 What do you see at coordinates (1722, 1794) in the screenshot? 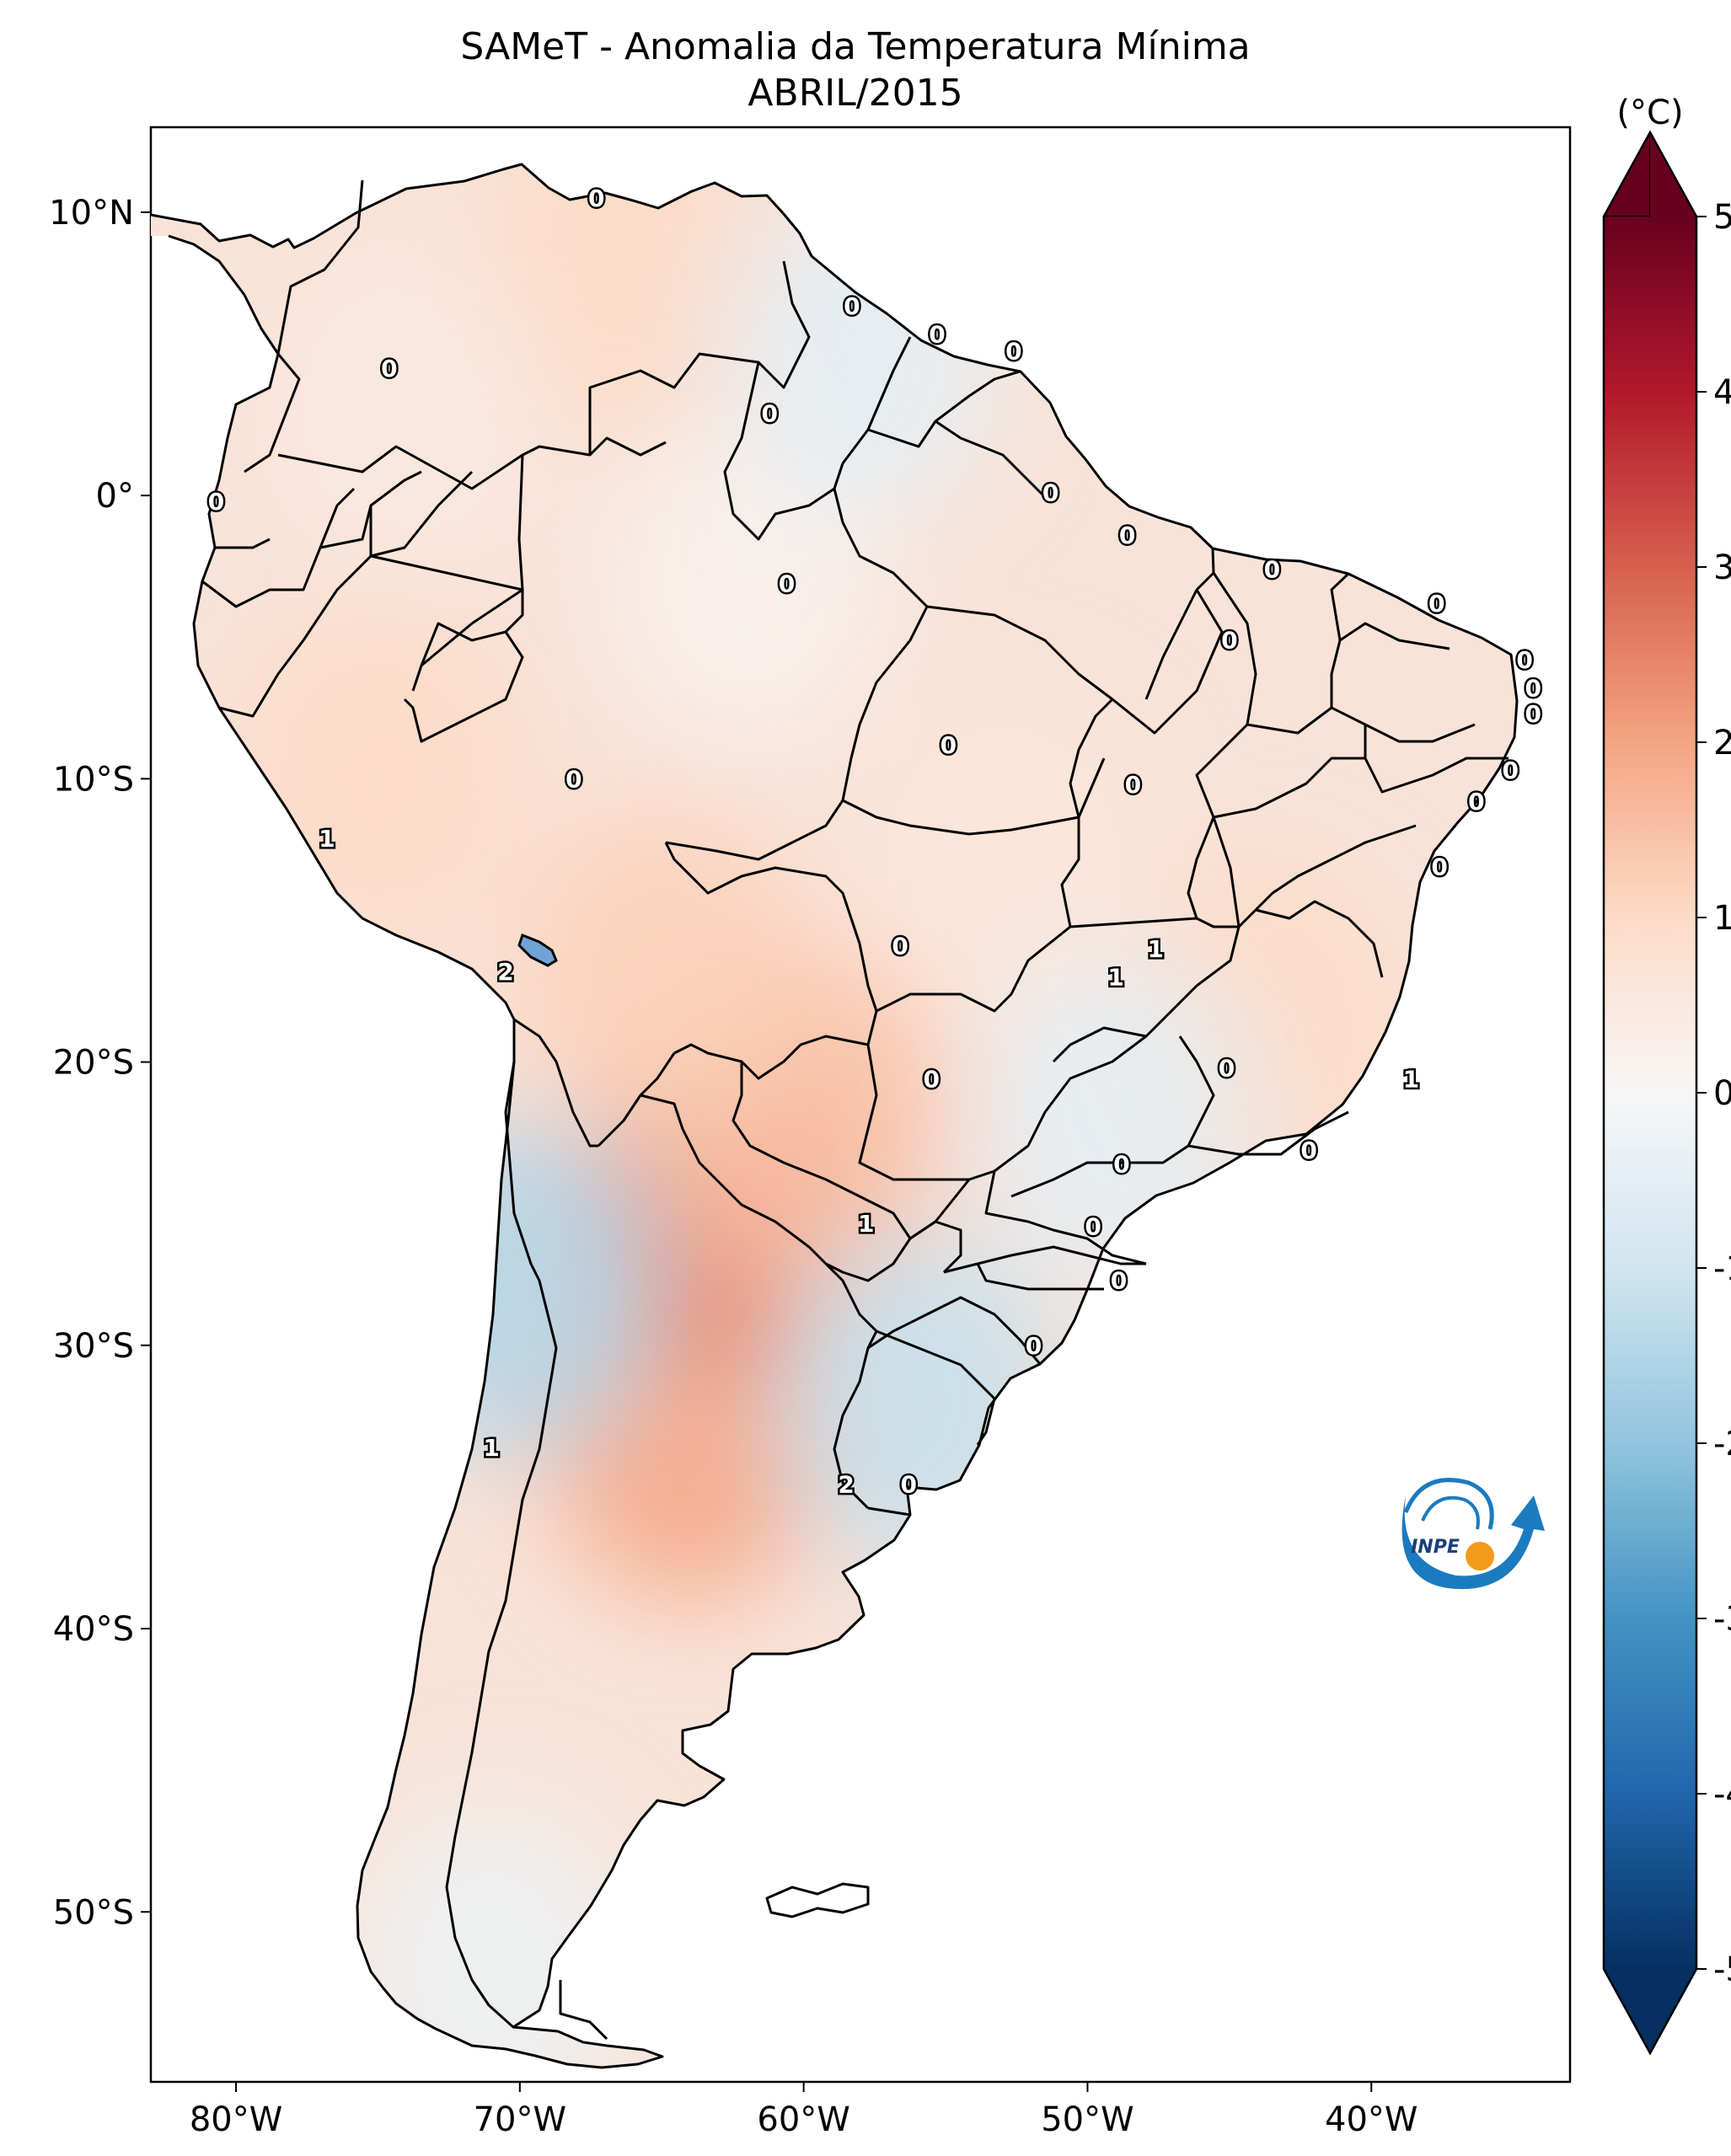
I see `colorbar-tick-label: -4` at bounding box center [1722, 1794].